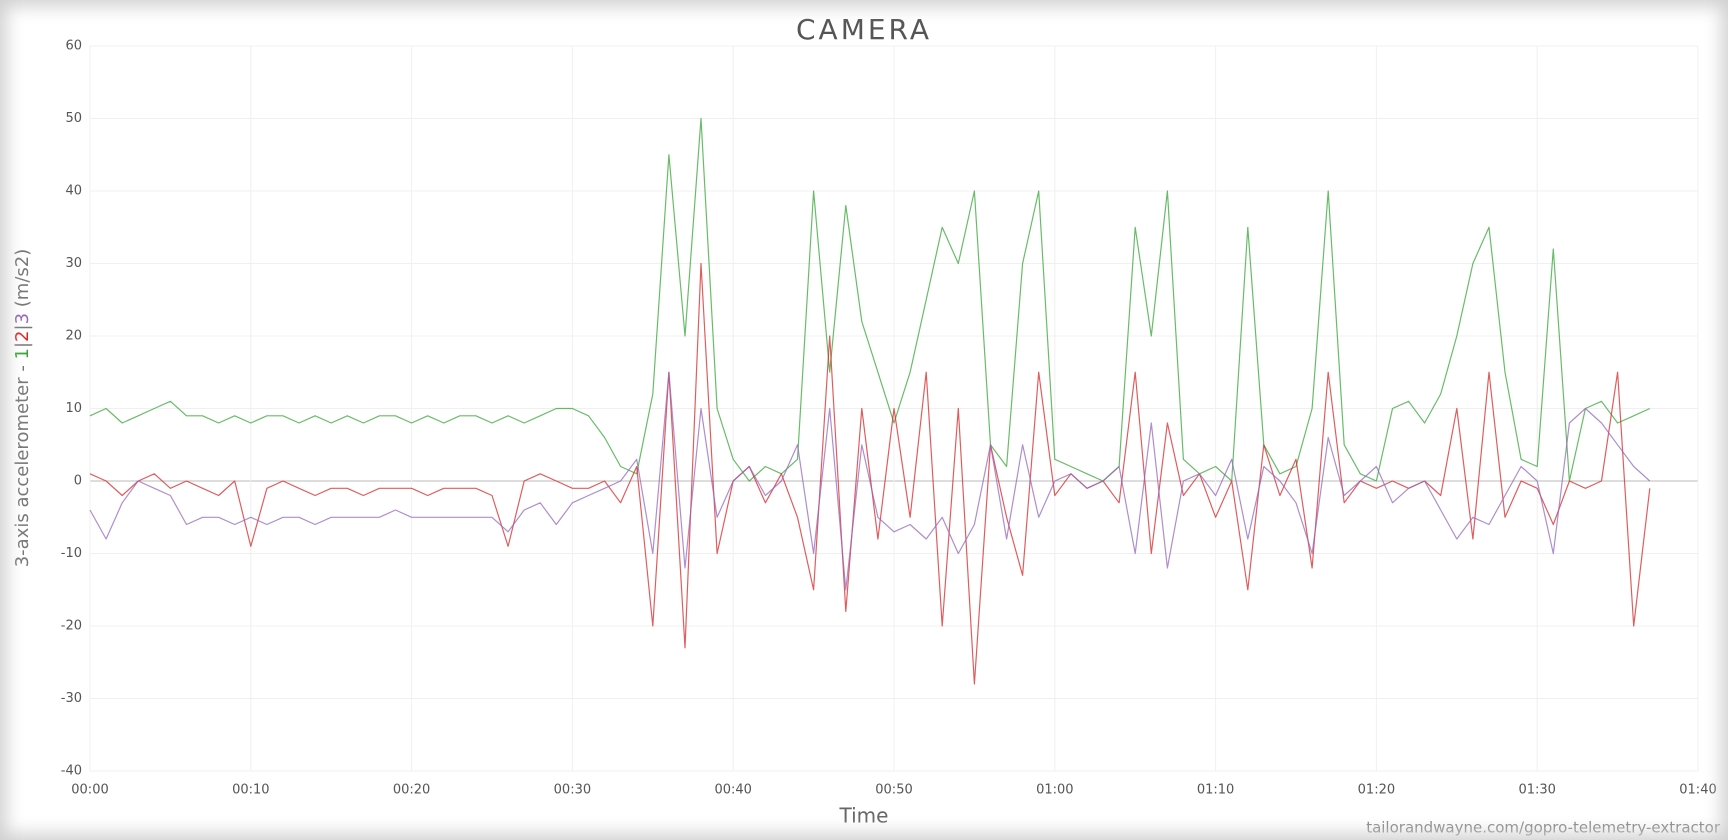 This screenshot has height=840, width=1728. I want to click on y-label-unit: (m/s2), so click(22, 278).